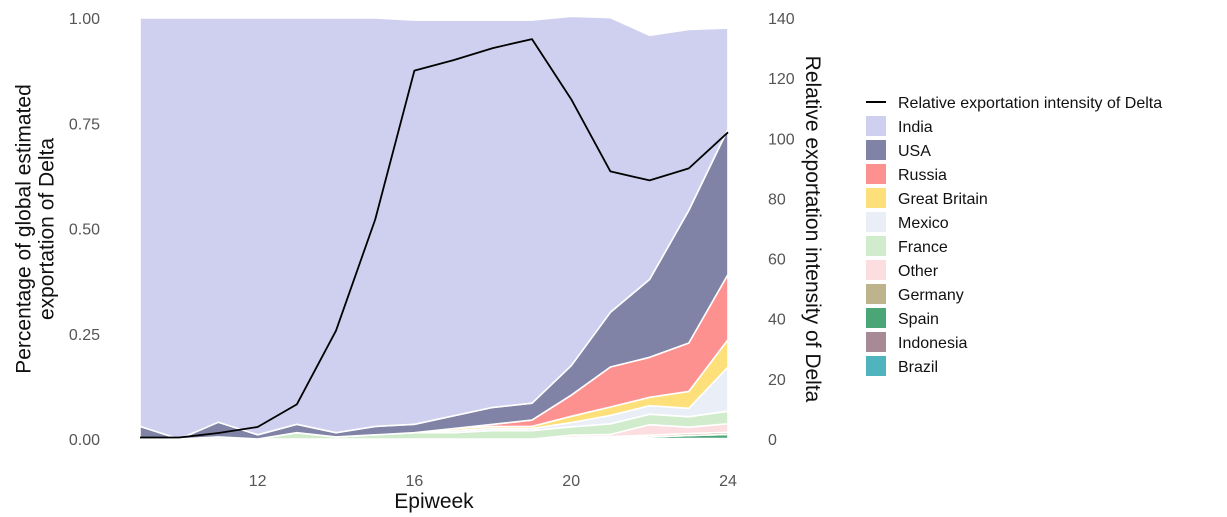  What do you see at coordinates (1030, 103) in the screenshot?
I see `legend-label: Relative exportation intensity of Delta` at bounding box center [1030, 103].